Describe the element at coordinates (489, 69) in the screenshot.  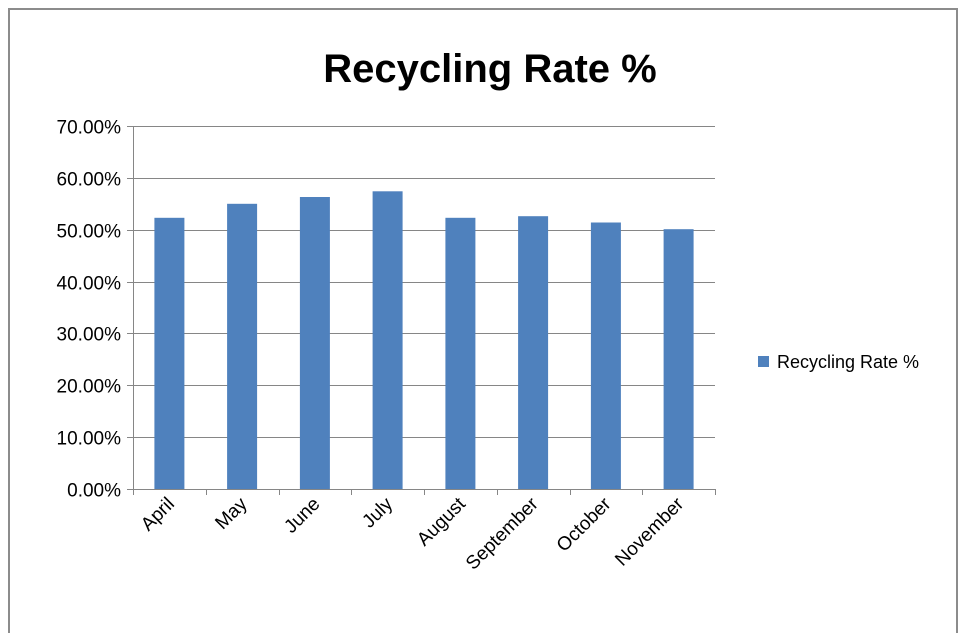
I see `chart-title: Recycling Rate %` at that location.